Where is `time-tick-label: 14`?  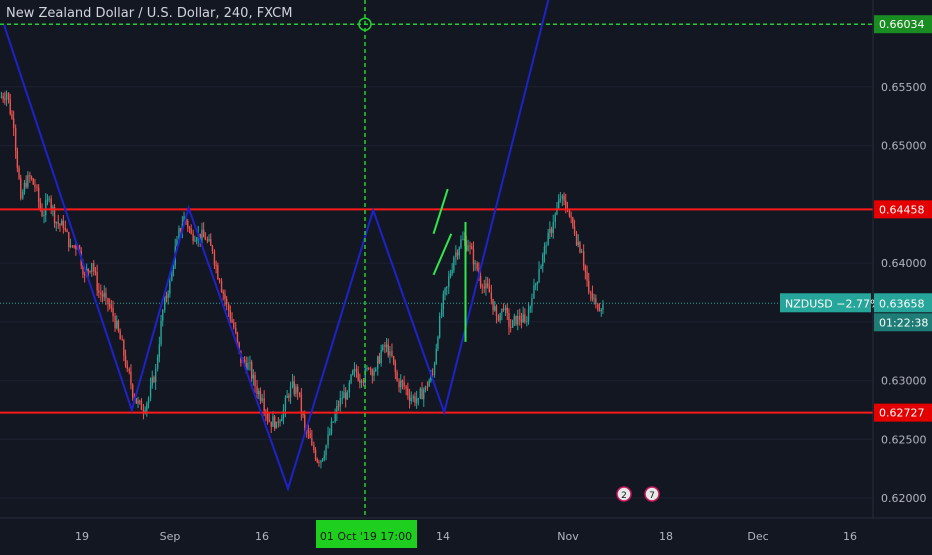
time-tick-label: 14 is located at coordinates (443, 536).